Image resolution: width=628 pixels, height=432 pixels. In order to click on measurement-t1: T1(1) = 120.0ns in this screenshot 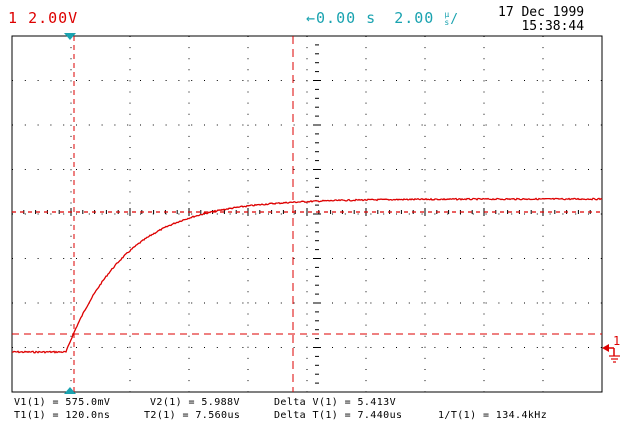, I will do `click(62, 415)`.